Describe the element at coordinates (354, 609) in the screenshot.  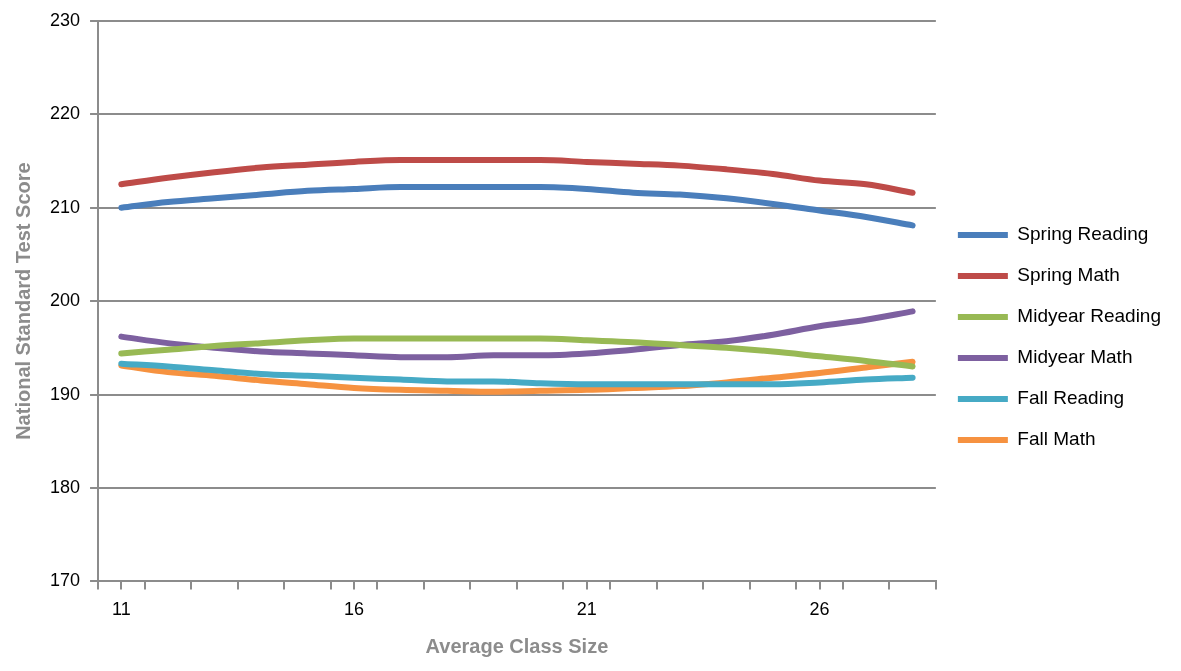
I see `x-tick-label: 16` at that location.